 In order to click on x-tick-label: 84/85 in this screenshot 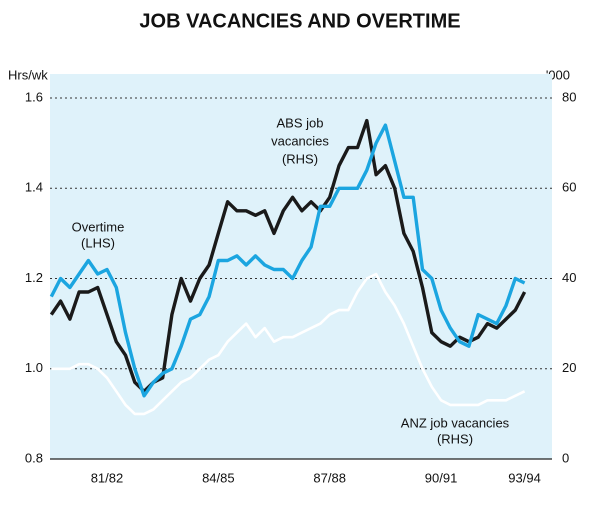, I will do `click(218, 477)`.